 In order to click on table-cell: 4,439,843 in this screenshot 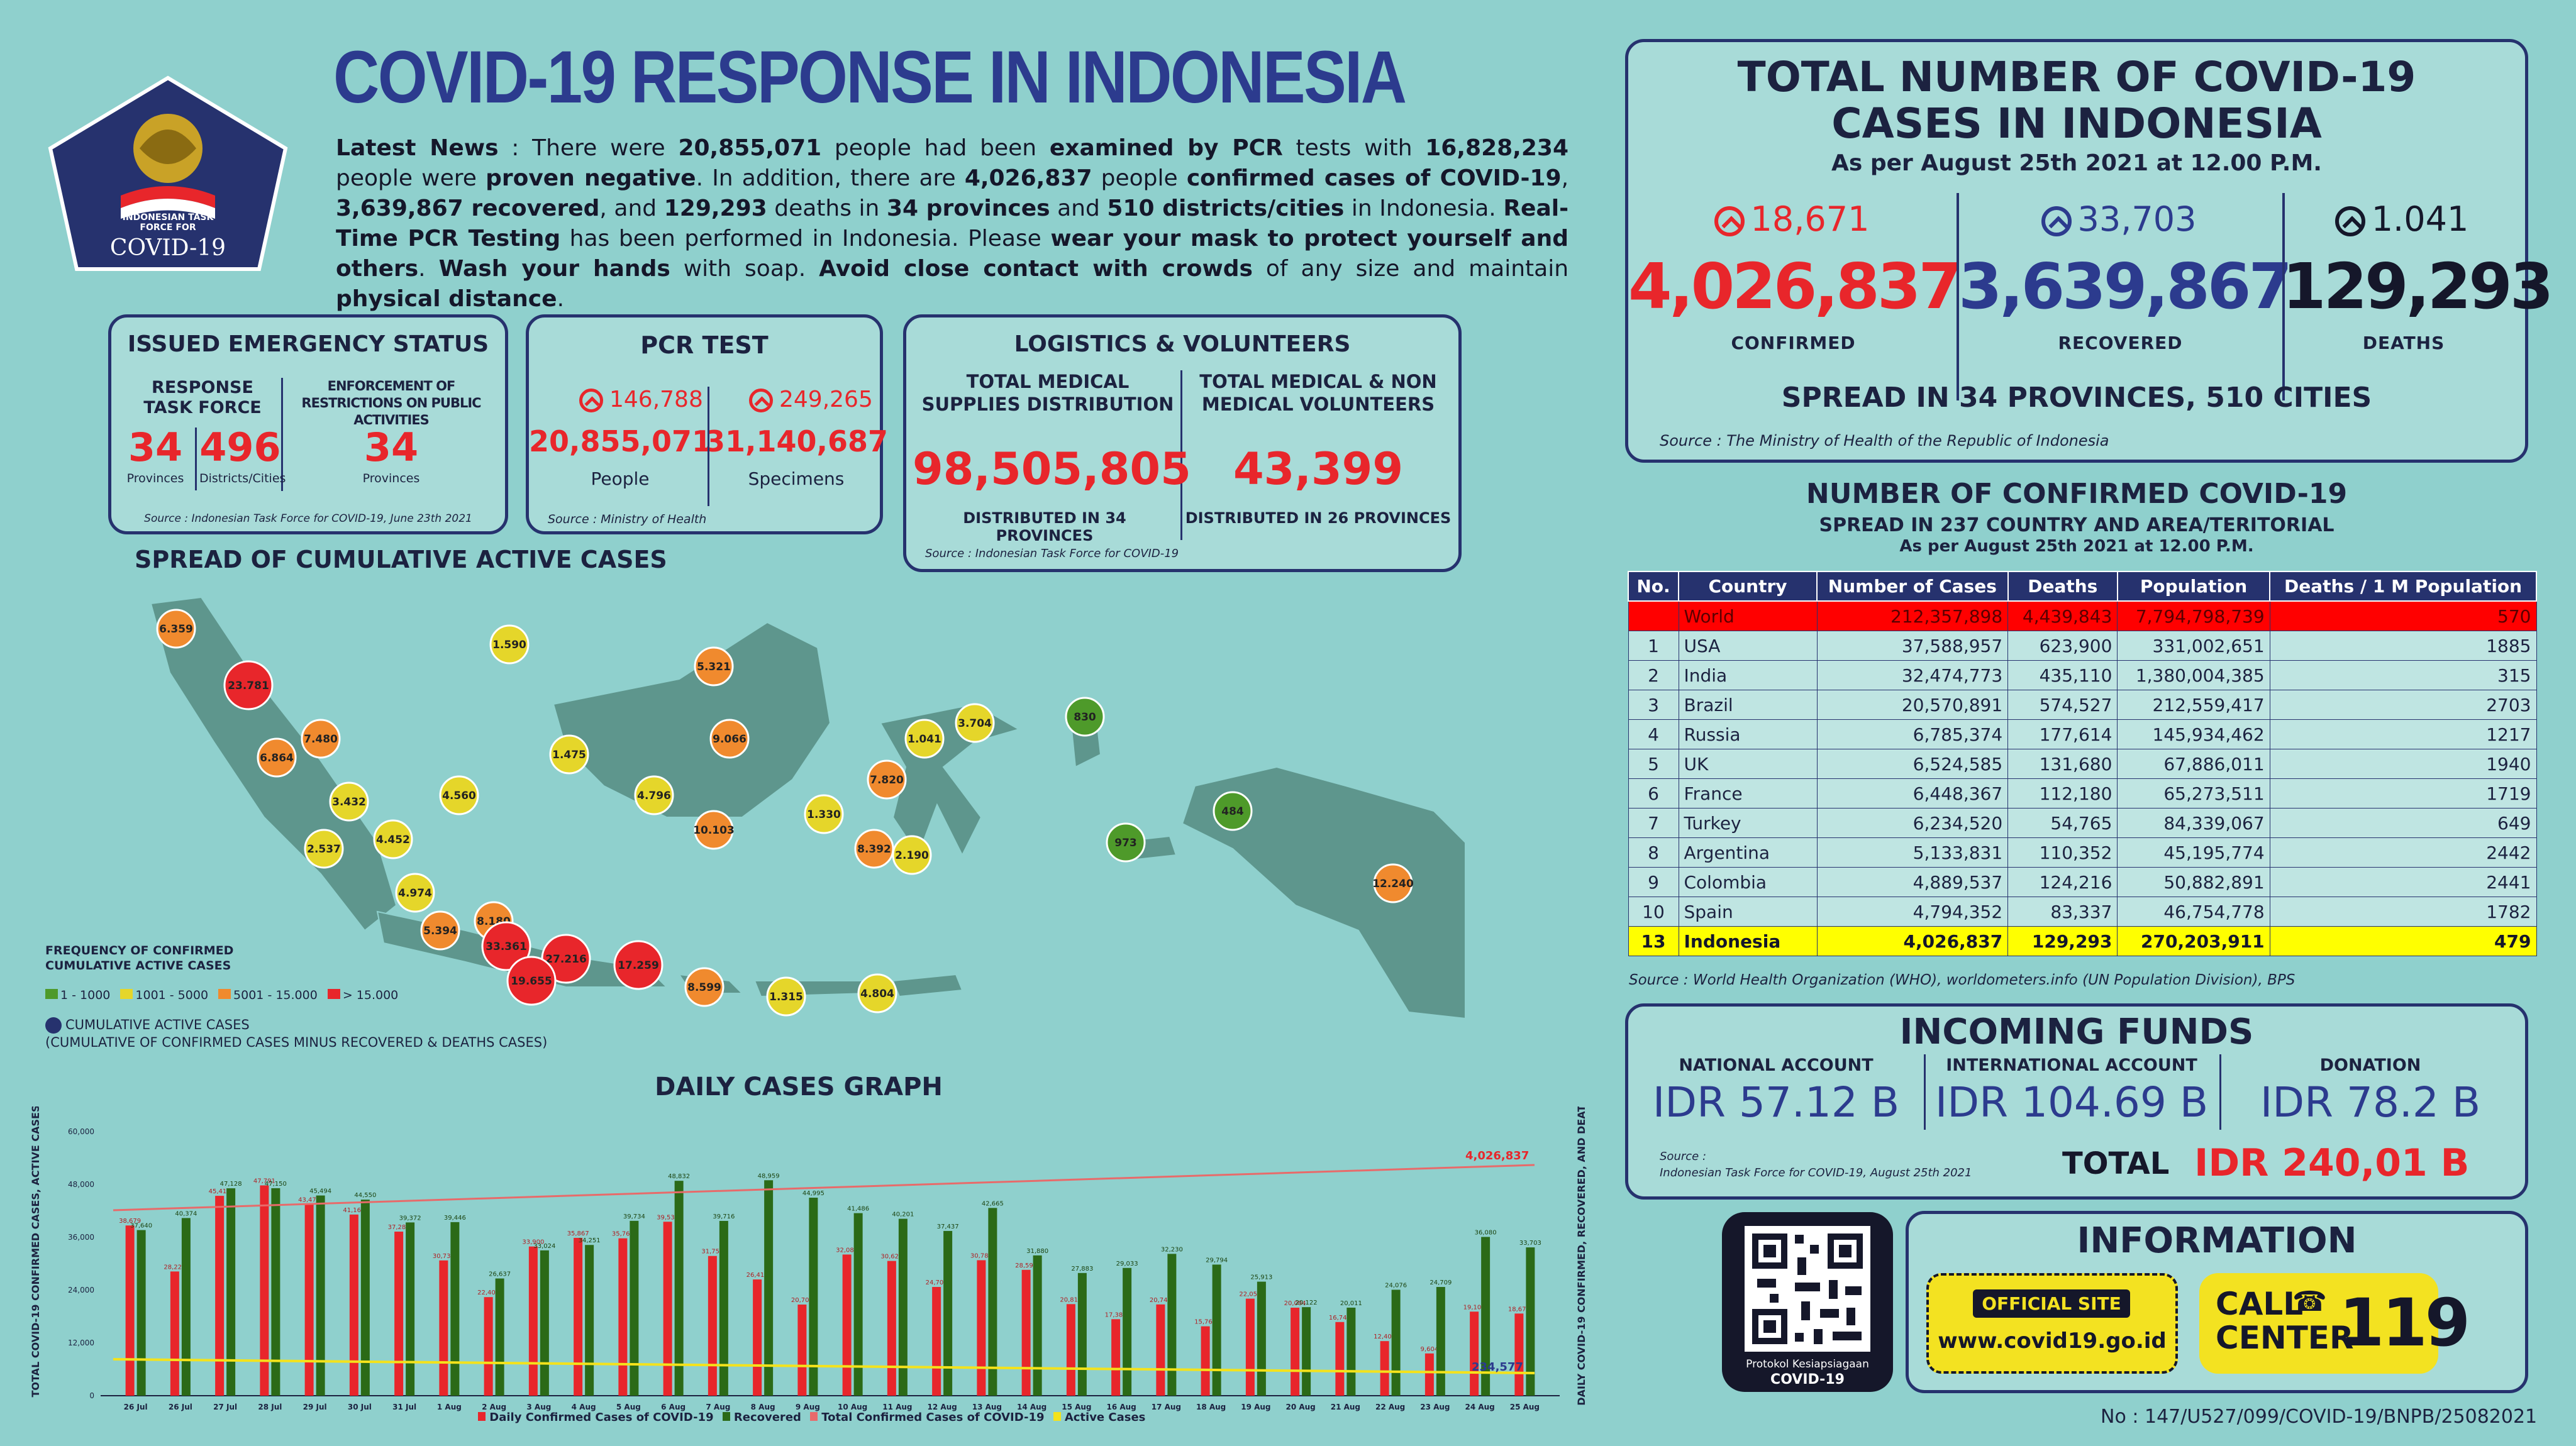, I will do `click(2062, 615)`.